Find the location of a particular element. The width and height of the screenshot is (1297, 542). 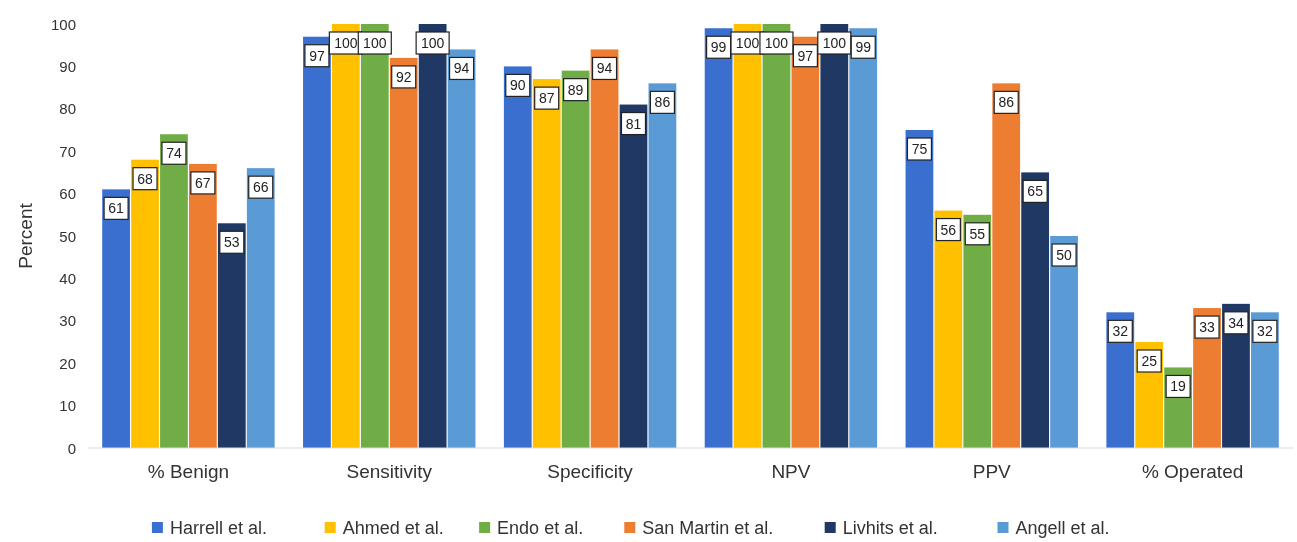

data-label: 50 is located at coordinates (1064, 255).